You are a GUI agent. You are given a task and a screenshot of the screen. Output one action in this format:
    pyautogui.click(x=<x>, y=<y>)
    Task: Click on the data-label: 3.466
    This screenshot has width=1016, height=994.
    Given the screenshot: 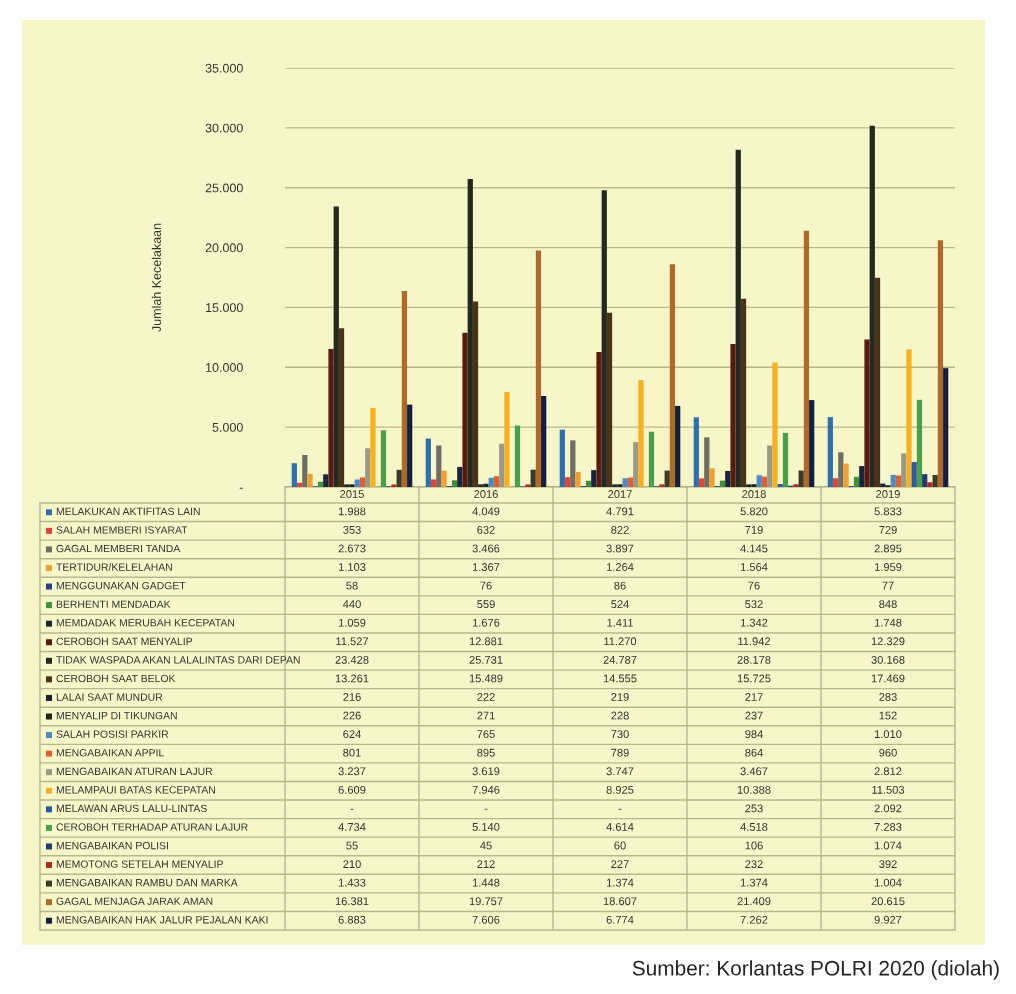 What is the action you would take?
    pyautogui.click(x=486, y=548)
    